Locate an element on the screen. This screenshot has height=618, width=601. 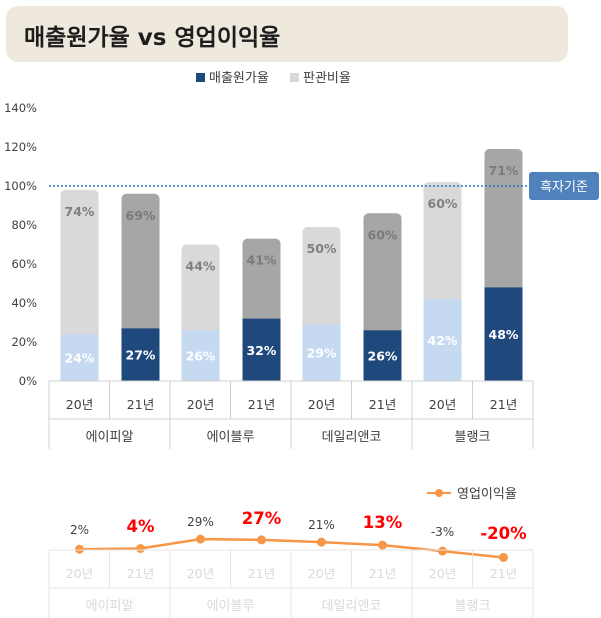
bar-label-sga: 44% is located at coordinates (201, 266).